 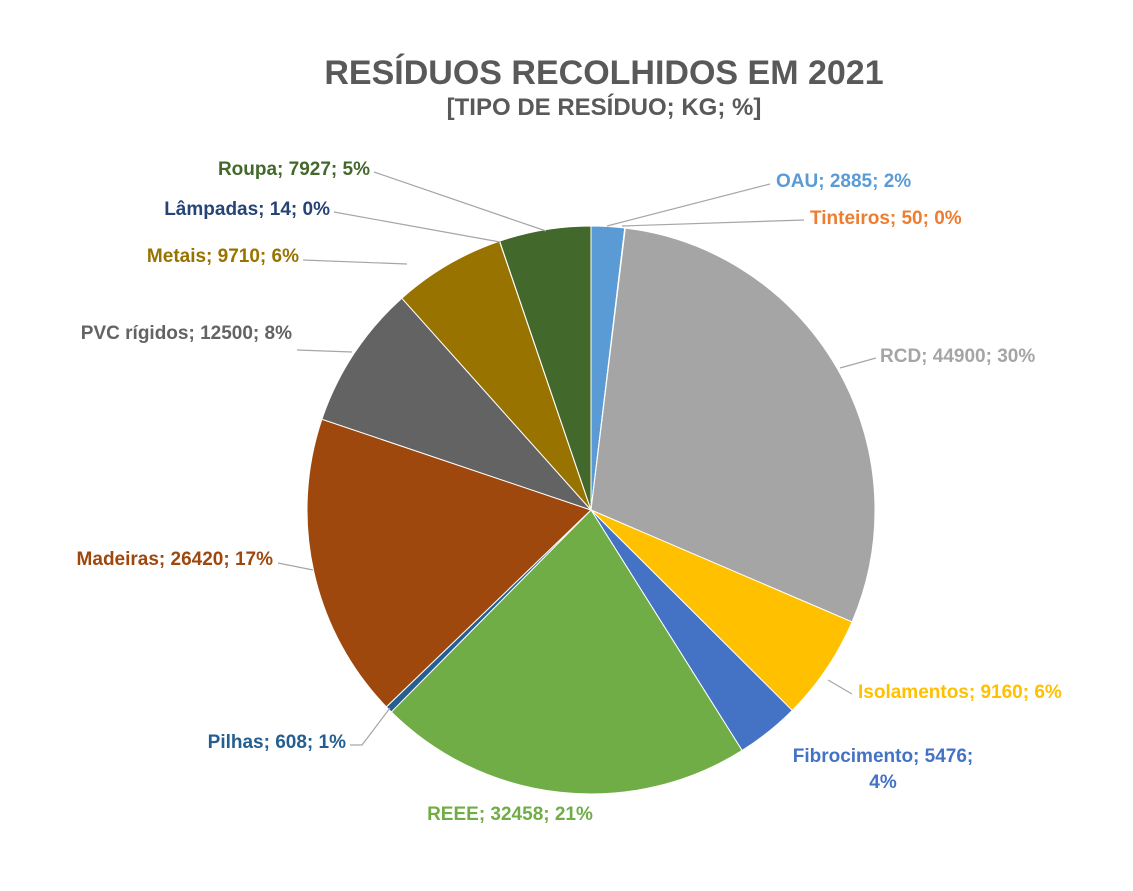 What do you see at coordinates (957, 356) in the screenshot?
I see `data-label-rcd: RCD; 44900; 30%` at bounding box center [957, 356].